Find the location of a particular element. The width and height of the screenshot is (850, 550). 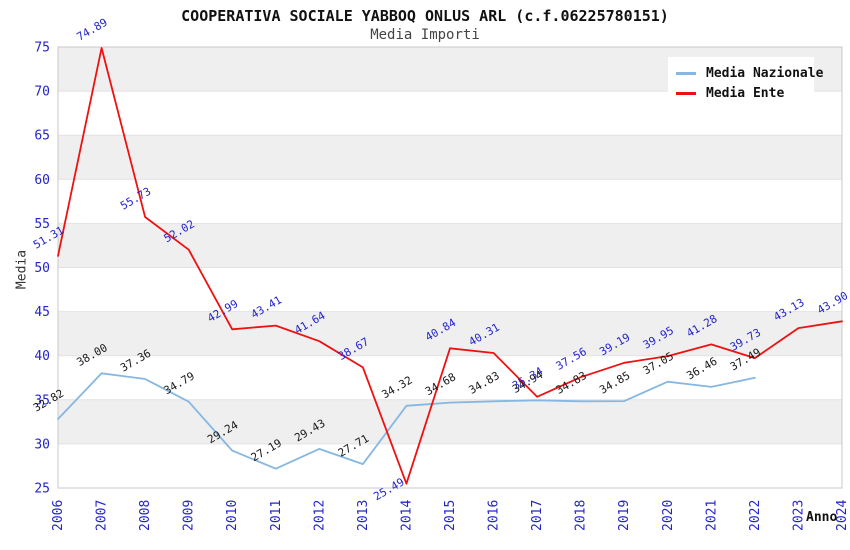

ente-line-swatch is located at coordinates (686, 93).